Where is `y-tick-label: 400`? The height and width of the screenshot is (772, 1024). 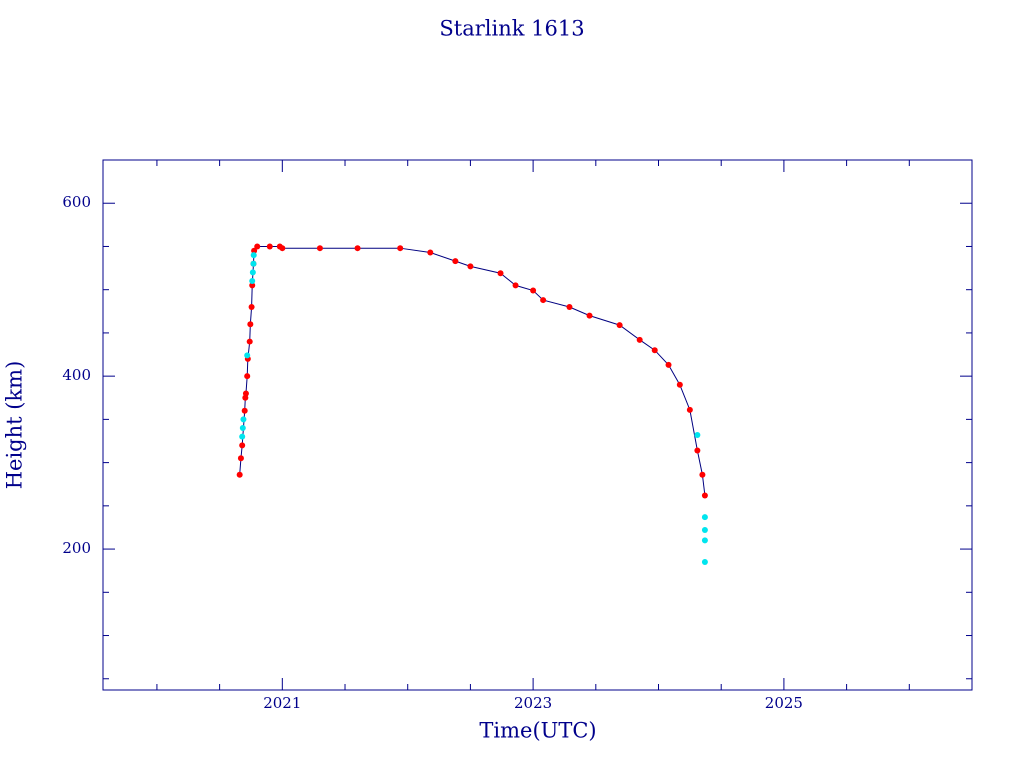
y-tick-label: 400 is located at coordinates (76, 375).